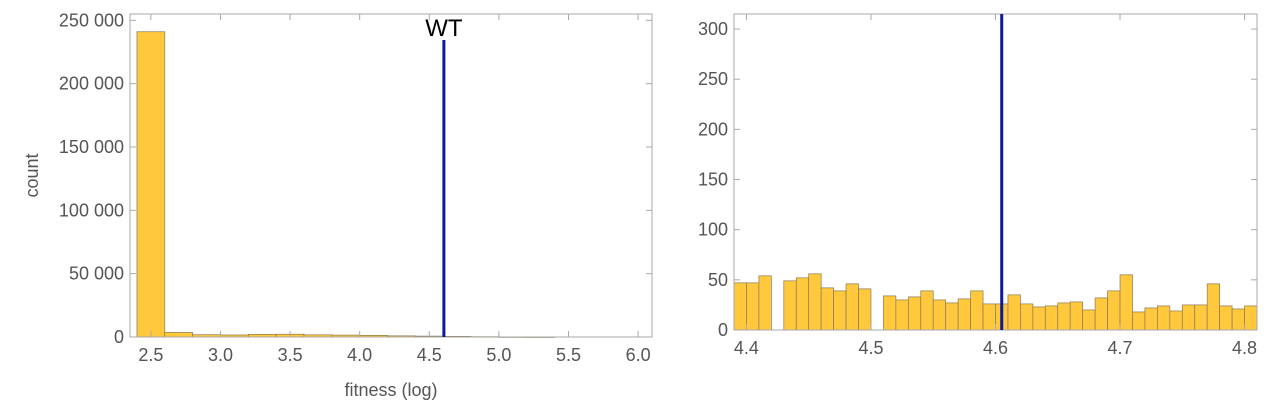 The image size is (1280, 413). What do you see at coordinates (713, 29) in the screenshot?
I see `y-tick-label: 300` at bounding box center [713, 29].